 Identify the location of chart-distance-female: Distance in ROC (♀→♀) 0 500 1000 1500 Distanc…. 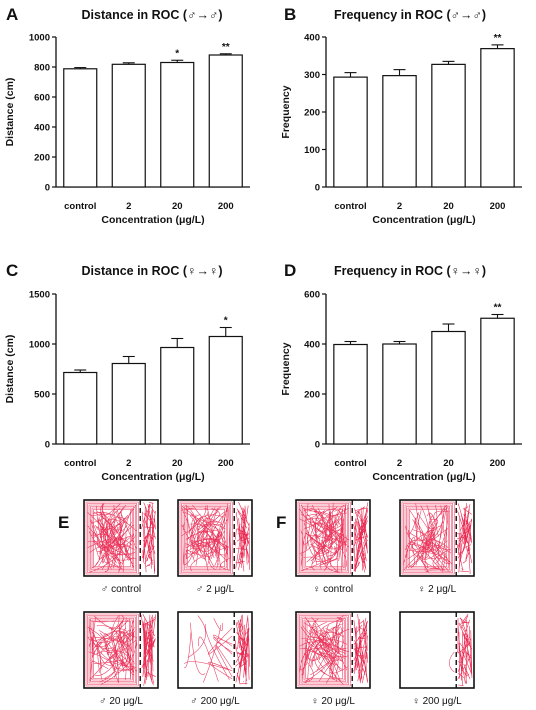
(127, 373).